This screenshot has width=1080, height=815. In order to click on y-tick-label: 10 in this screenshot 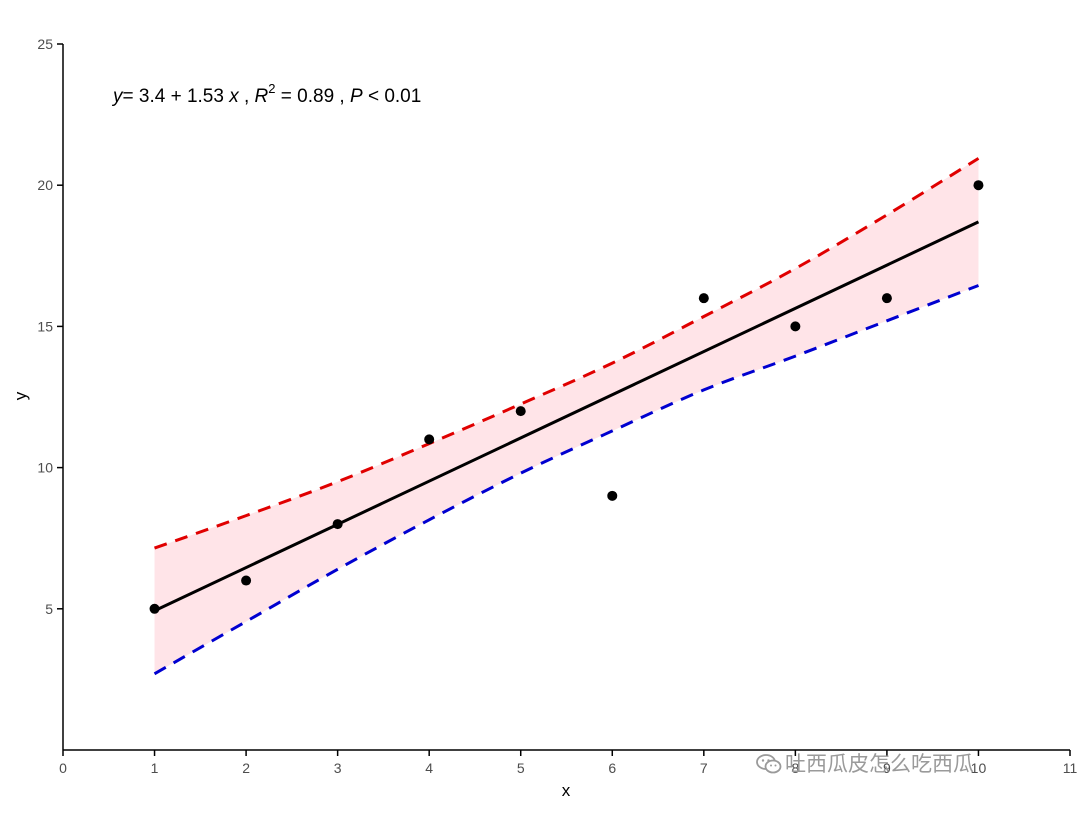, I will do `click(45, 468)`.